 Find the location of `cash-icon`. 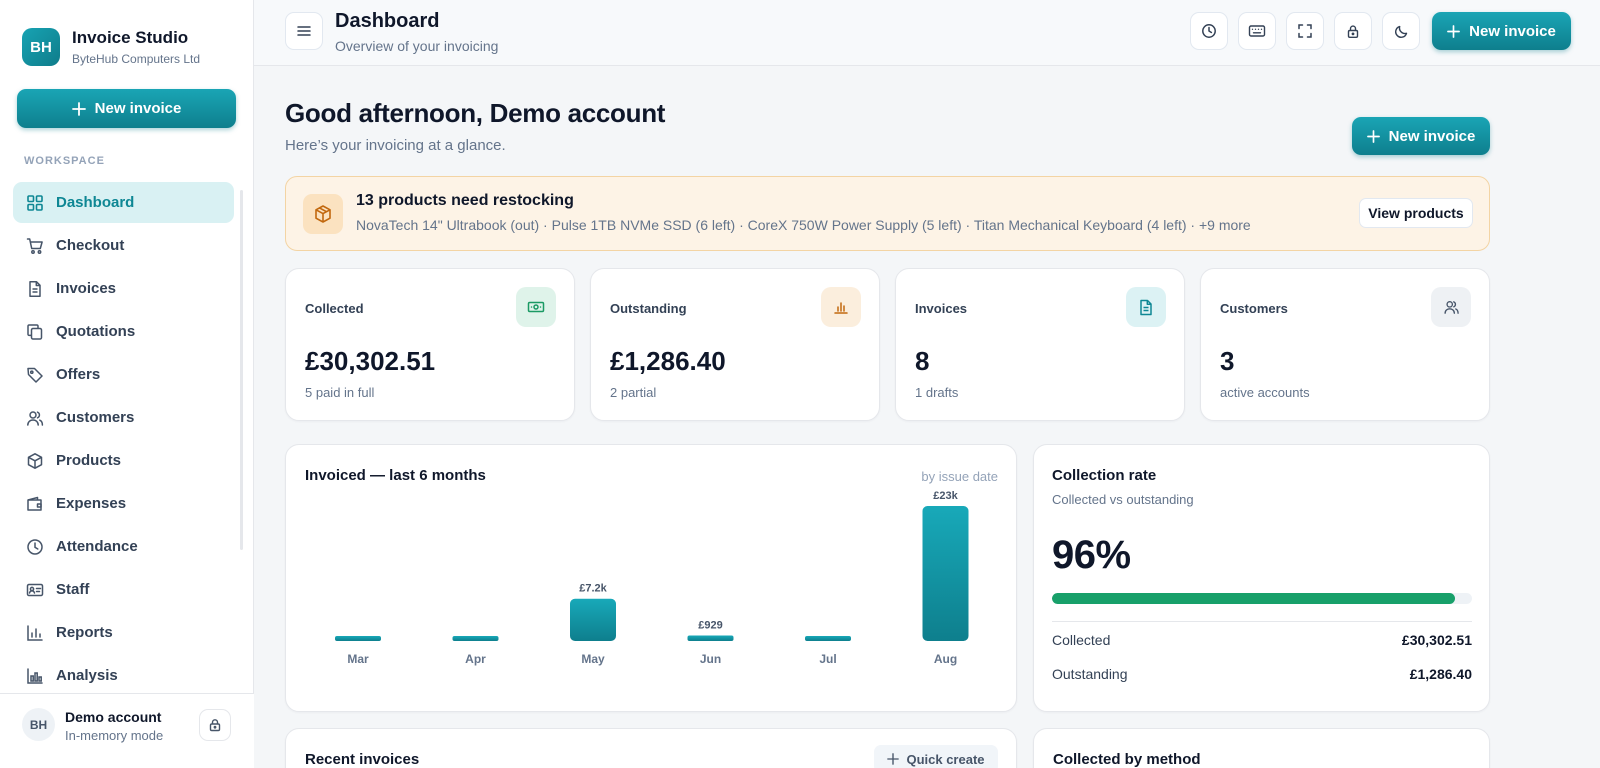

cash-icon is located at coordinates (536, 307).